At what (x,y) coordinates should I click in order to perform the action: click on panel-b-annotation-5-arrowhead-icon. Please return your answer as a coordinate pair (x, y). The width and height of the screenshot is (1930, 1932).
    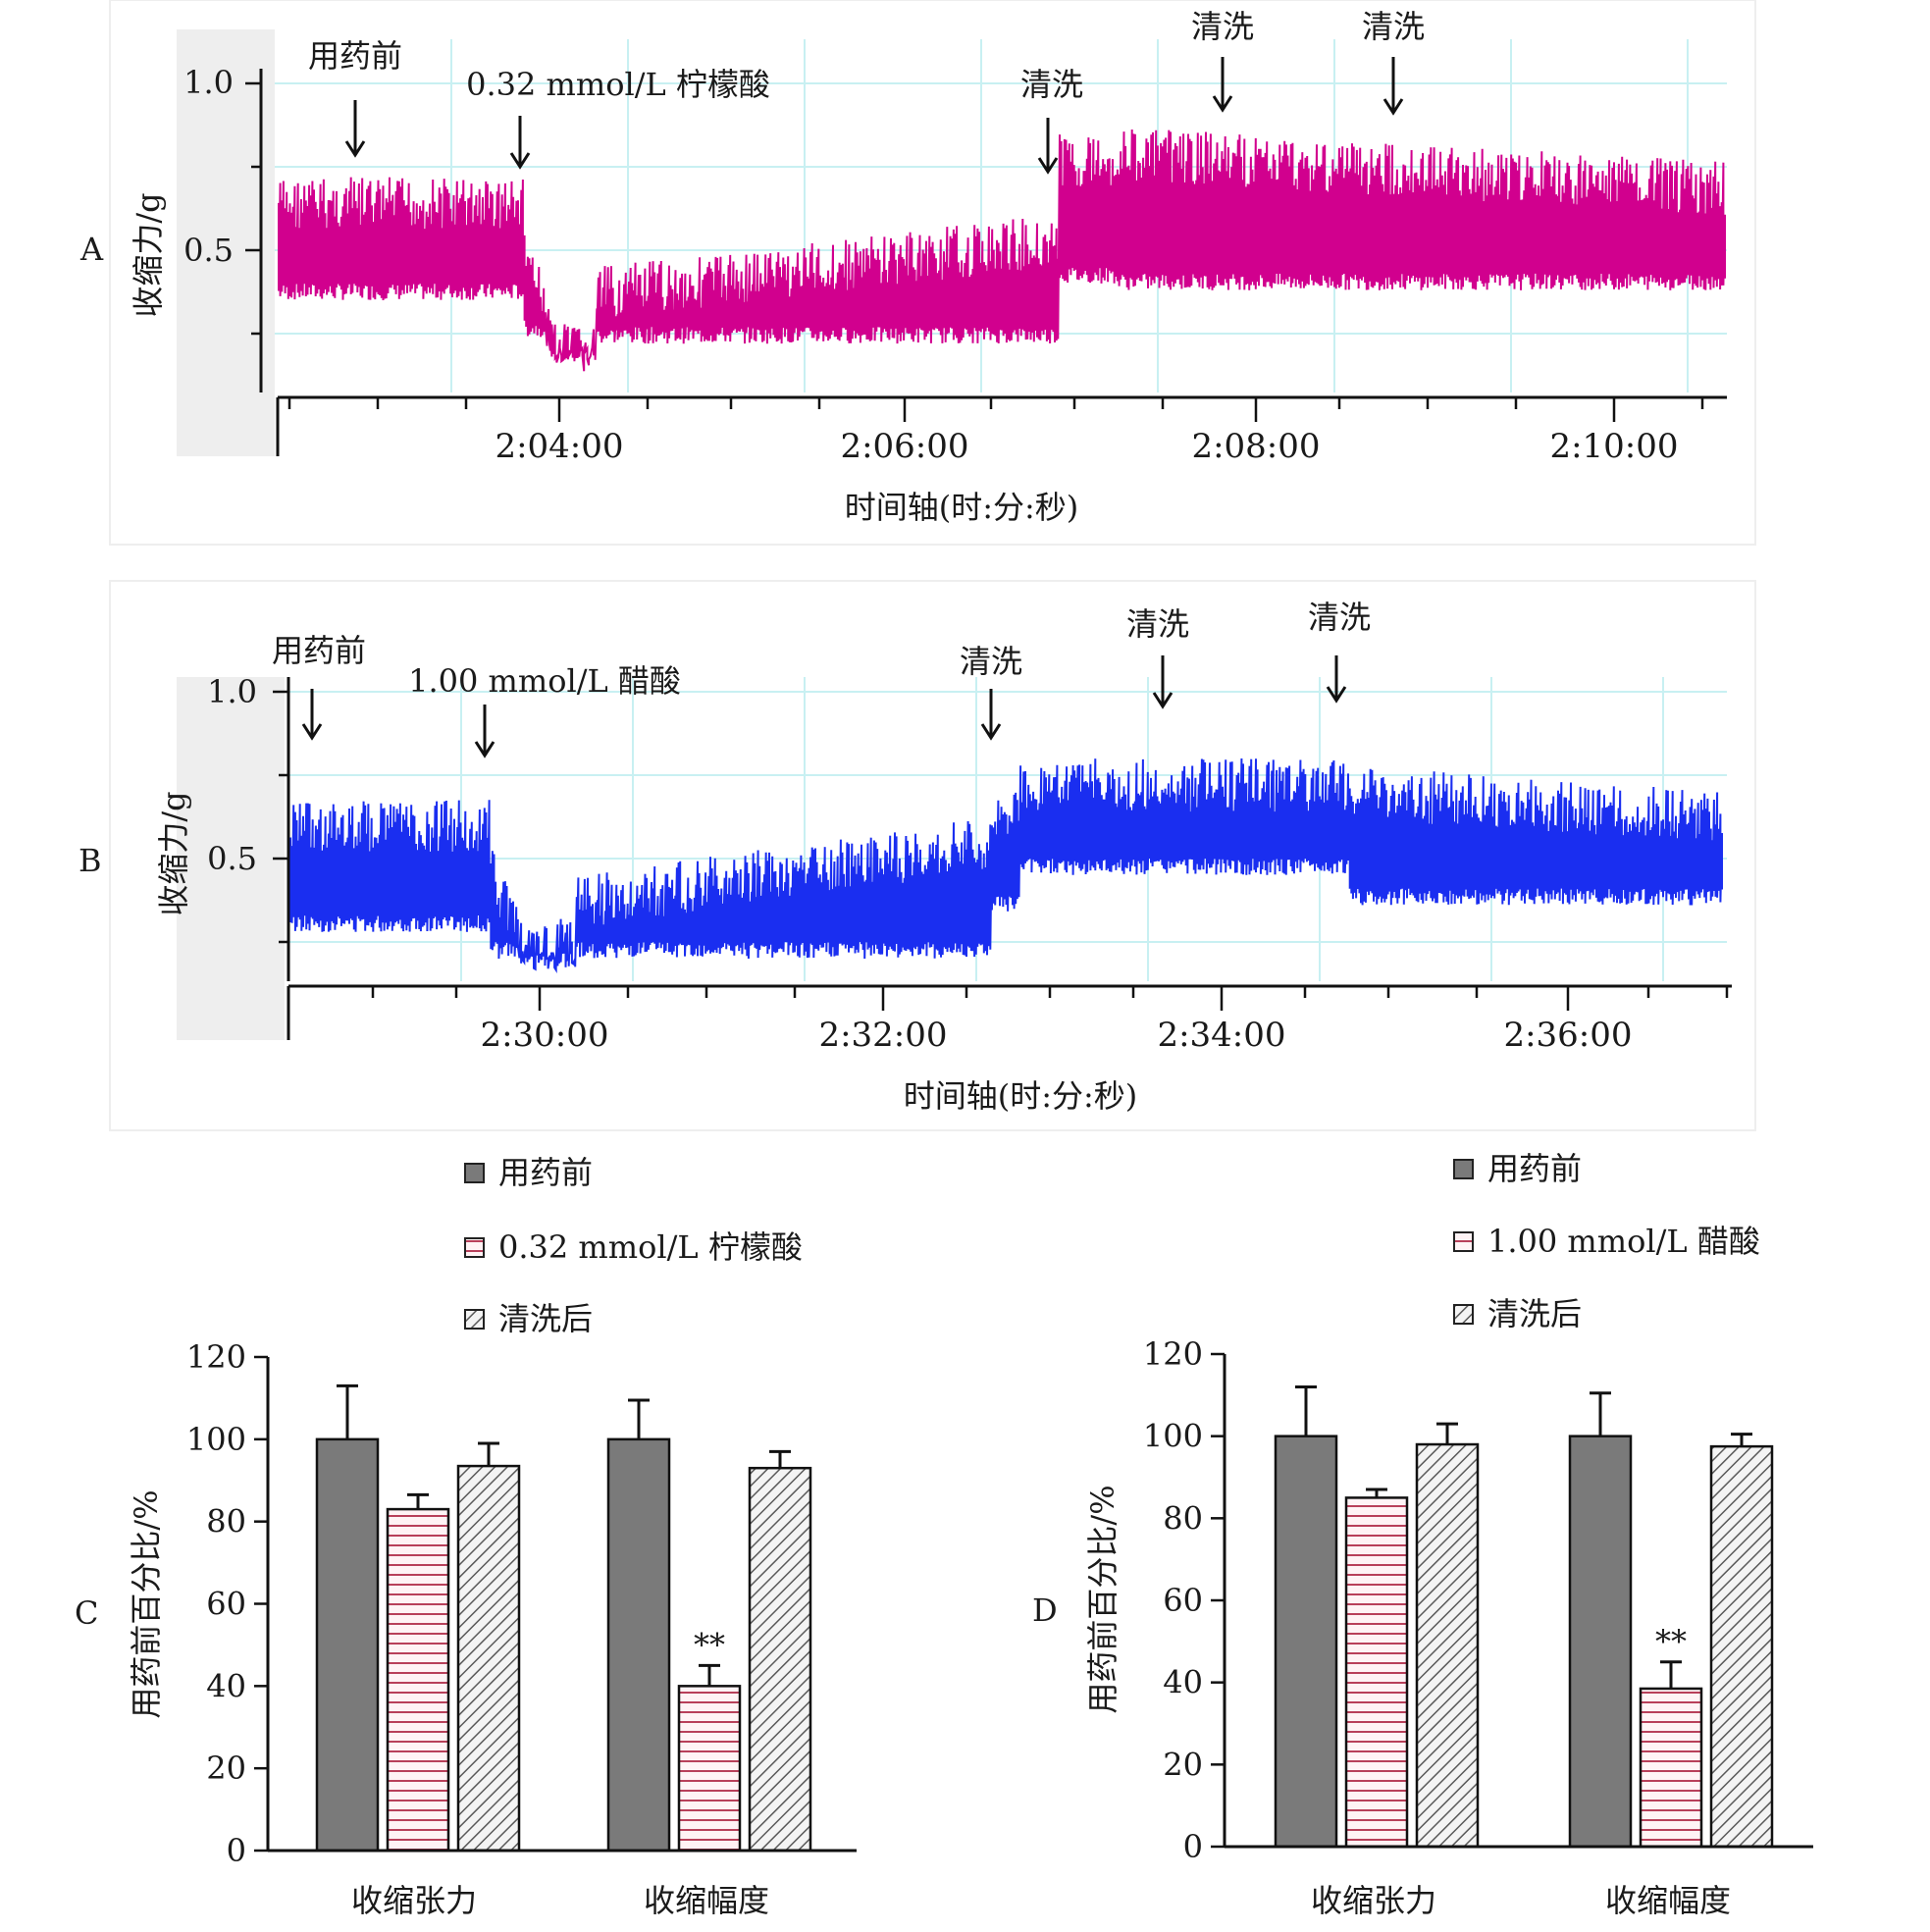
    Looking at the image, I should click on (1336, 695).